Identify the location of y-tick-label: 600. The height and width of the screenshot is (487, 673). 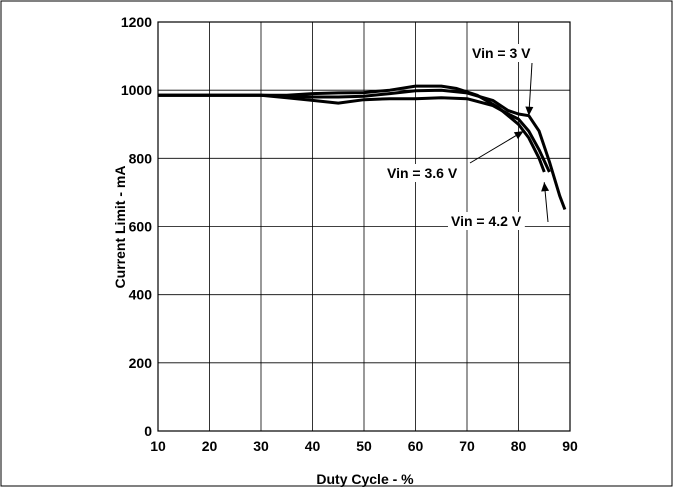
(141, 227).